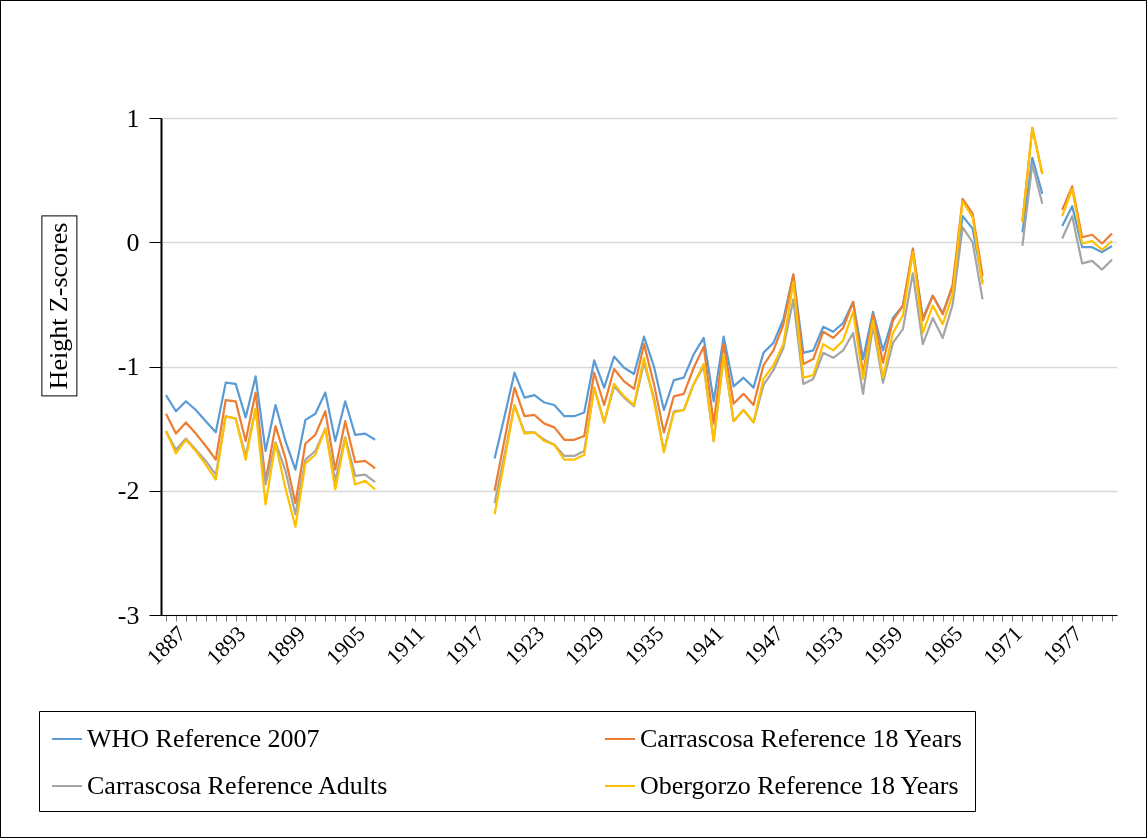  Describe the element at coordinates (133, 118) in the screenshot. I see `y-tick-label: 1` at that location.